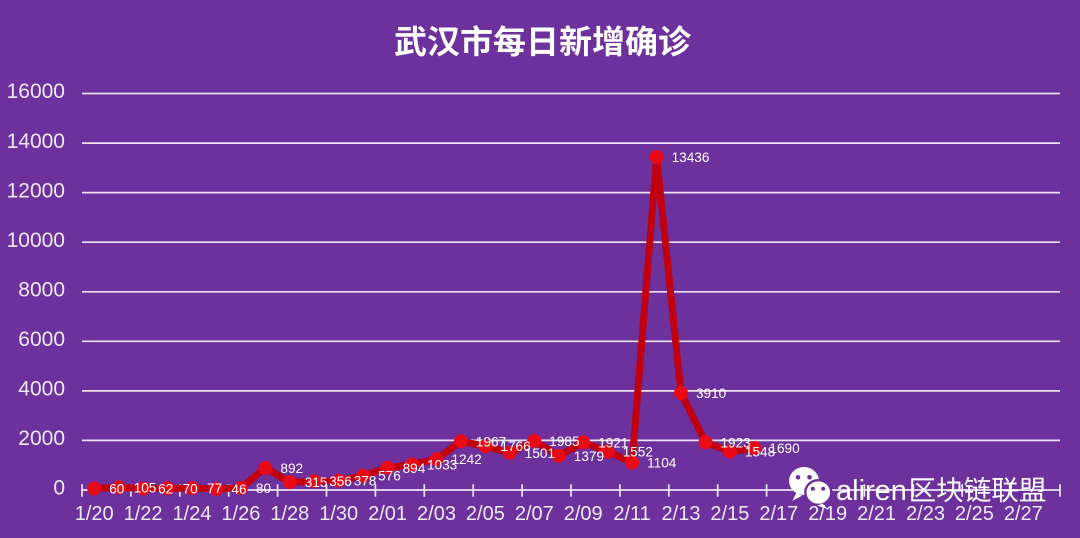 The width and height of the screenshot is (1080, 538). Describe the element at coordinates (784, 448) in the screenshot. I see `svg-text: 1690` at that location.